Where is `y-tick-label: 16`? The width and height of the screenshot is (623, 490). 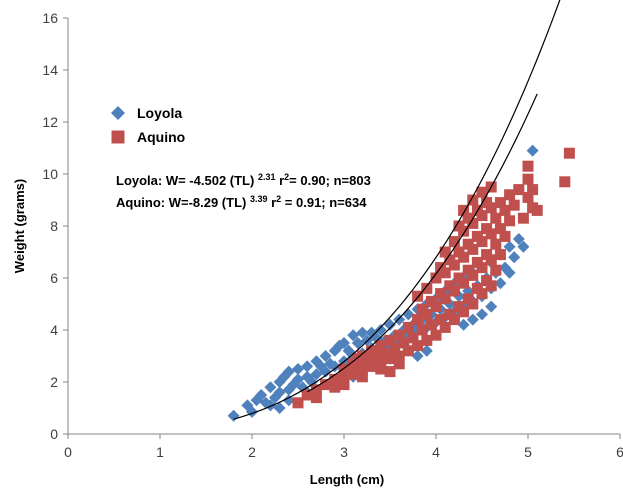 y-tick-label: 16 is located at coordinates (50, 18).